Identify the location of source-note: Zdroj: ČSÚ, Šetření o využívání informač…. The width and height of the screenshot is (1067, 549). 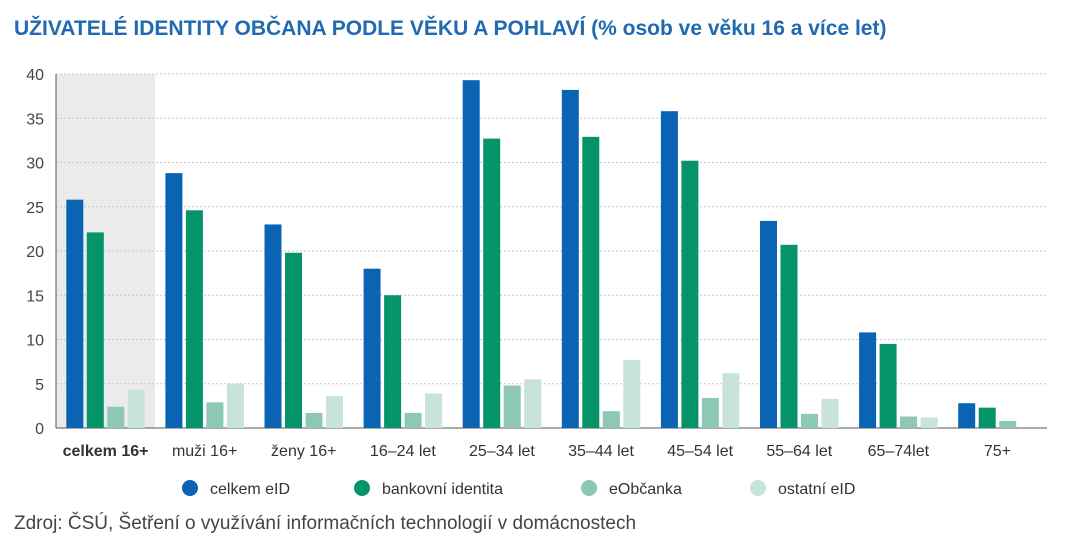
(325, 523).